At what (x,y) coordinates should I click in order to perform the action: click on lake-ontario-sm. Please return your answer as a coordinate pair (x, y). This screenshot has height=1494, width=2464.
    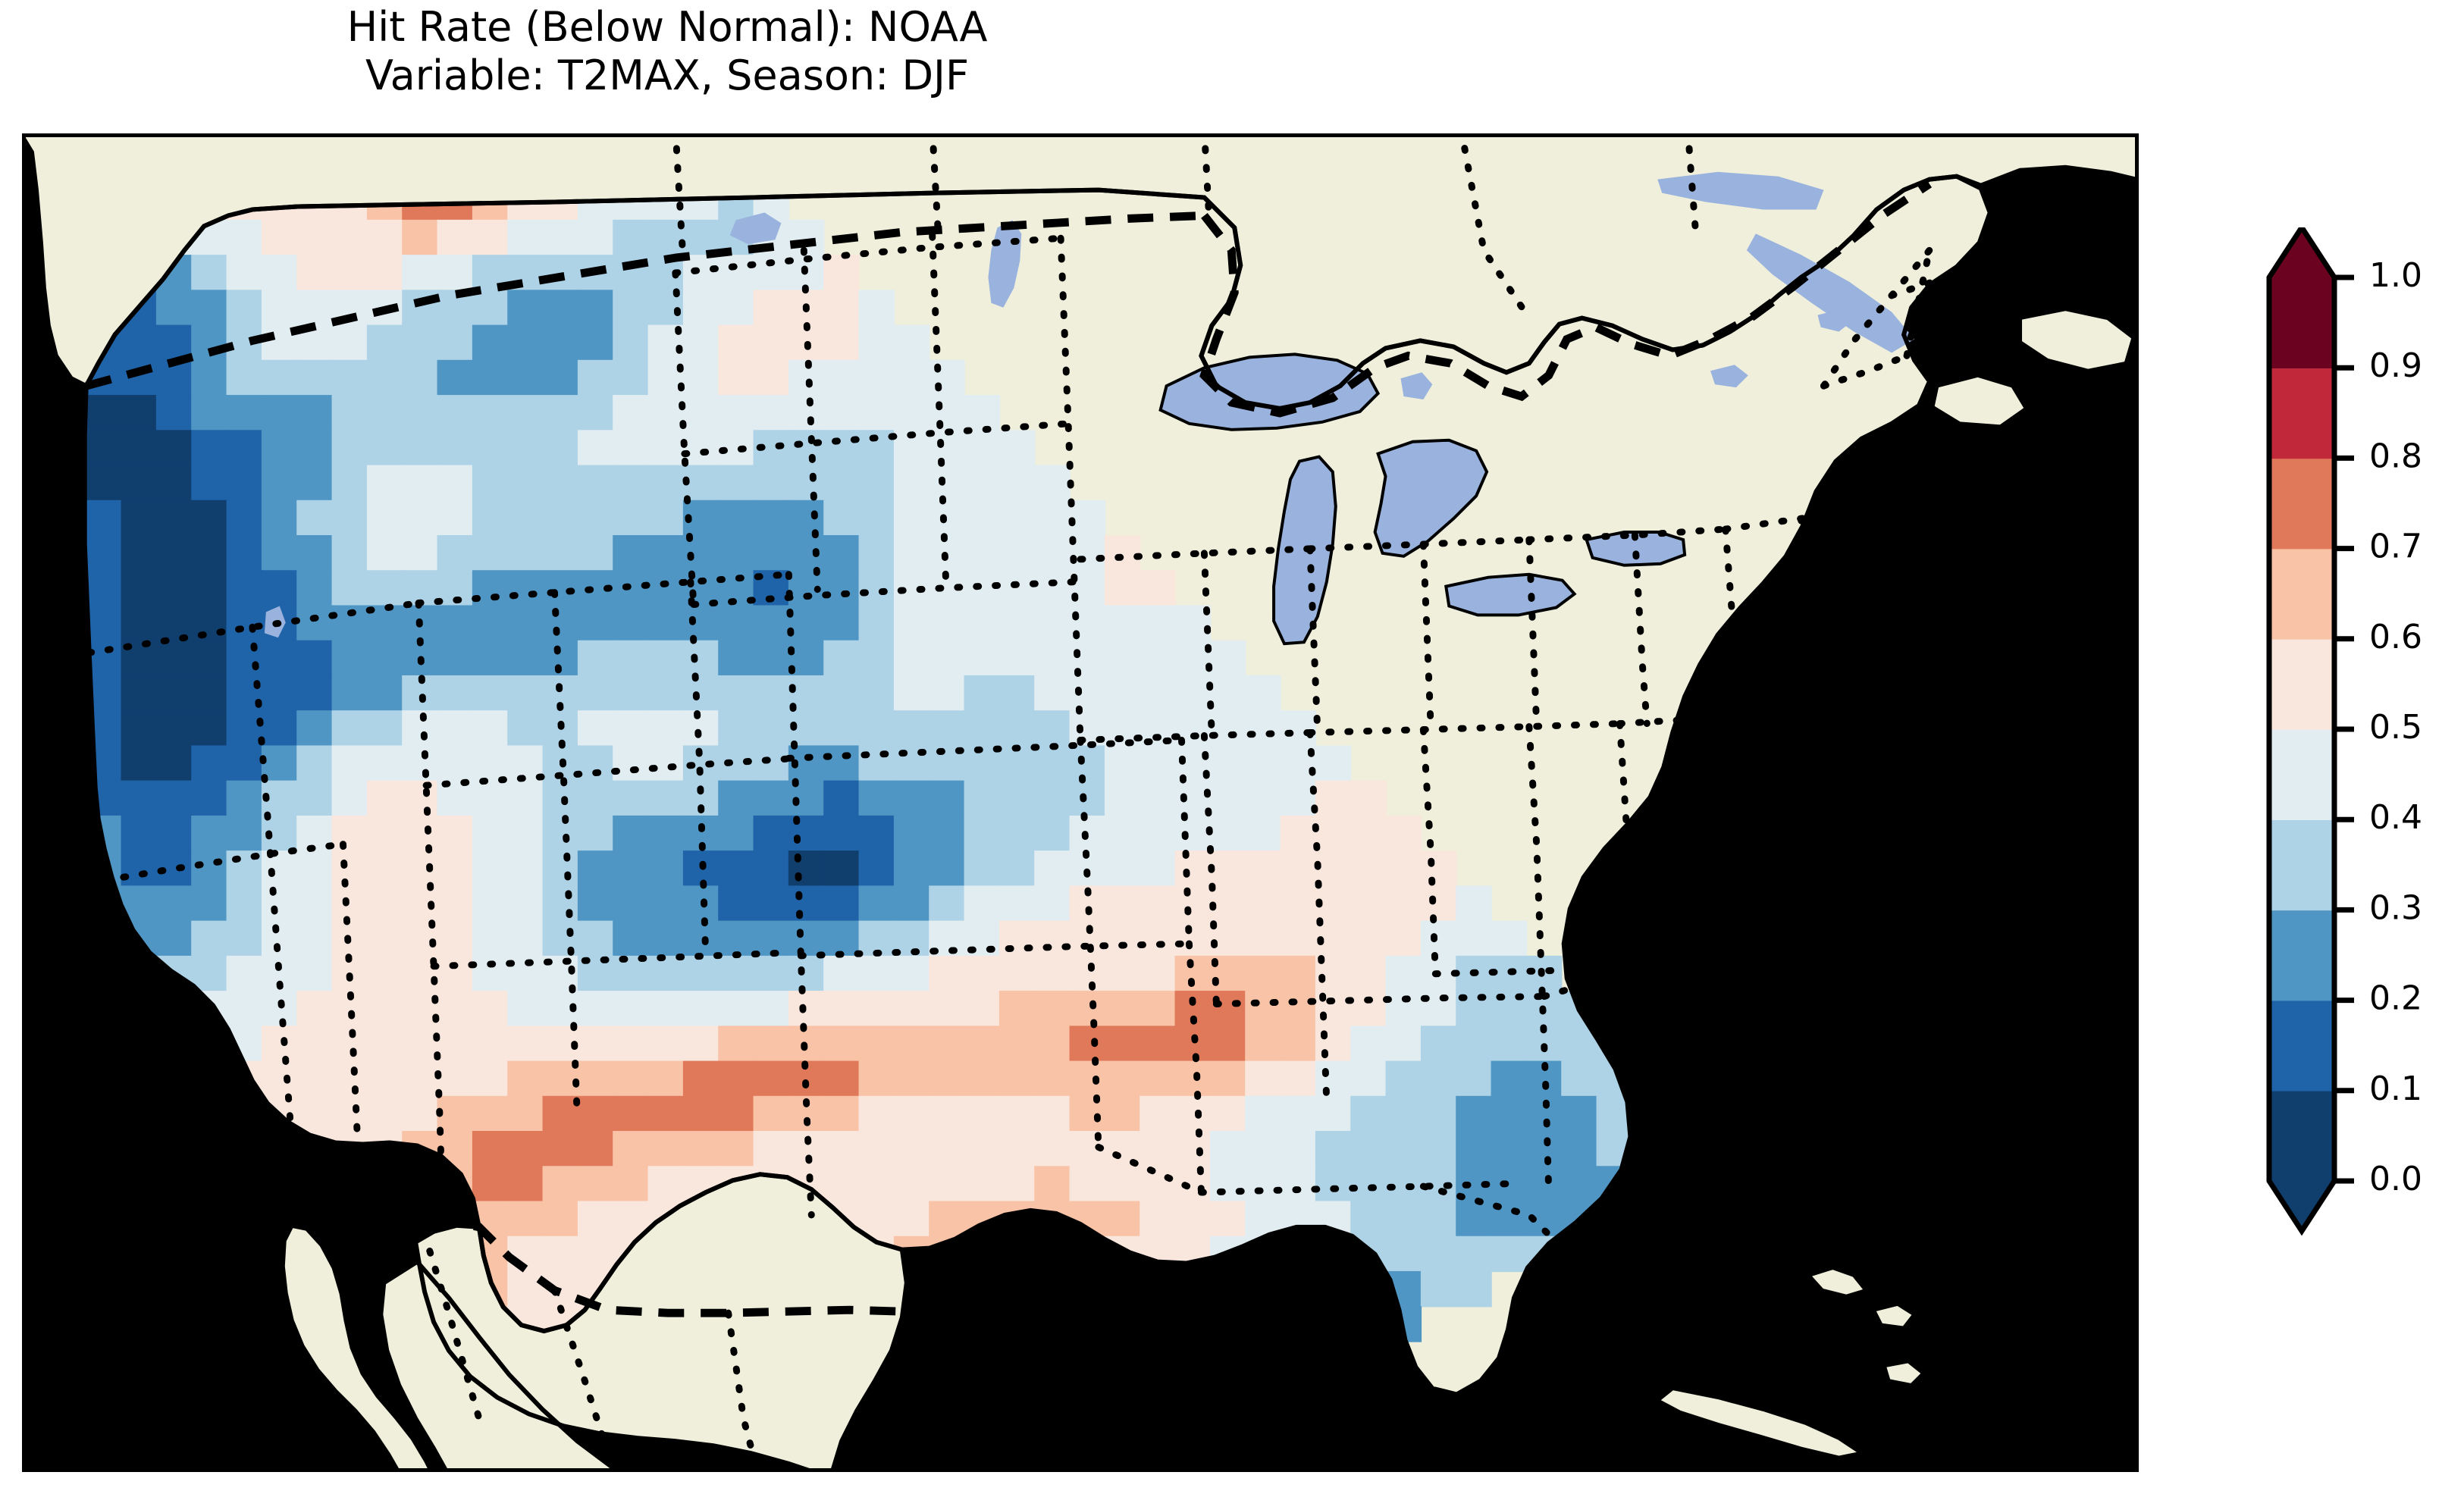
    Looking at the image, I should click on (1729, 376).